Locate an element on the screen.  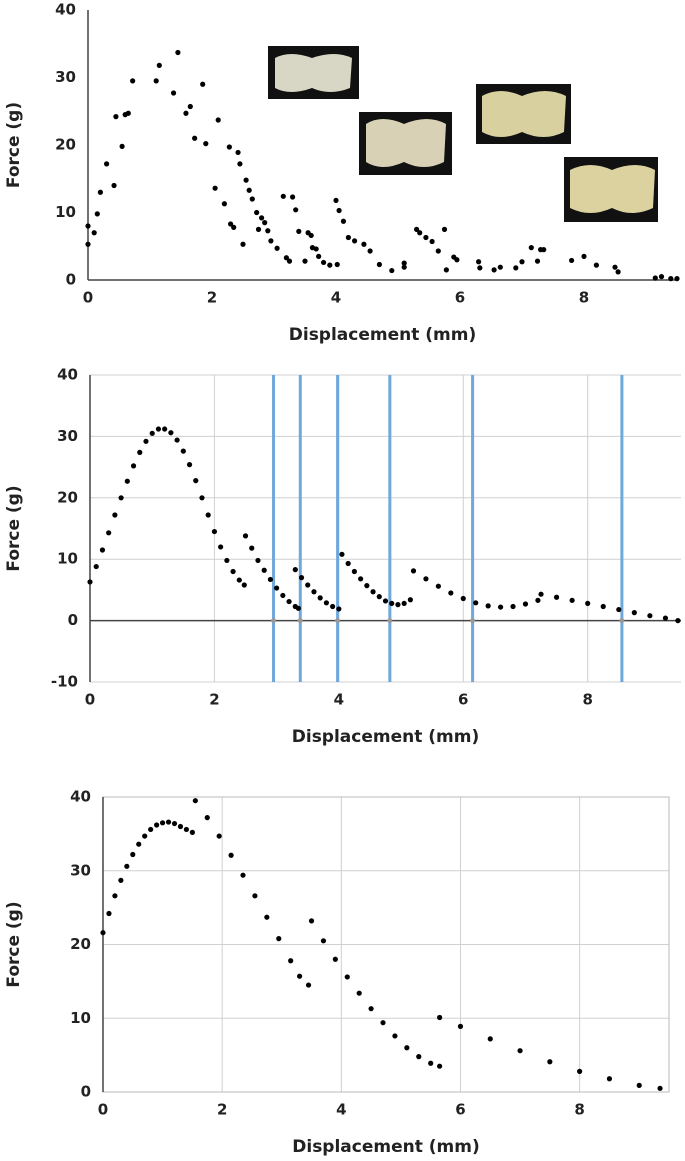
y-tick-label: 30 is located at coordinates (80, 870).